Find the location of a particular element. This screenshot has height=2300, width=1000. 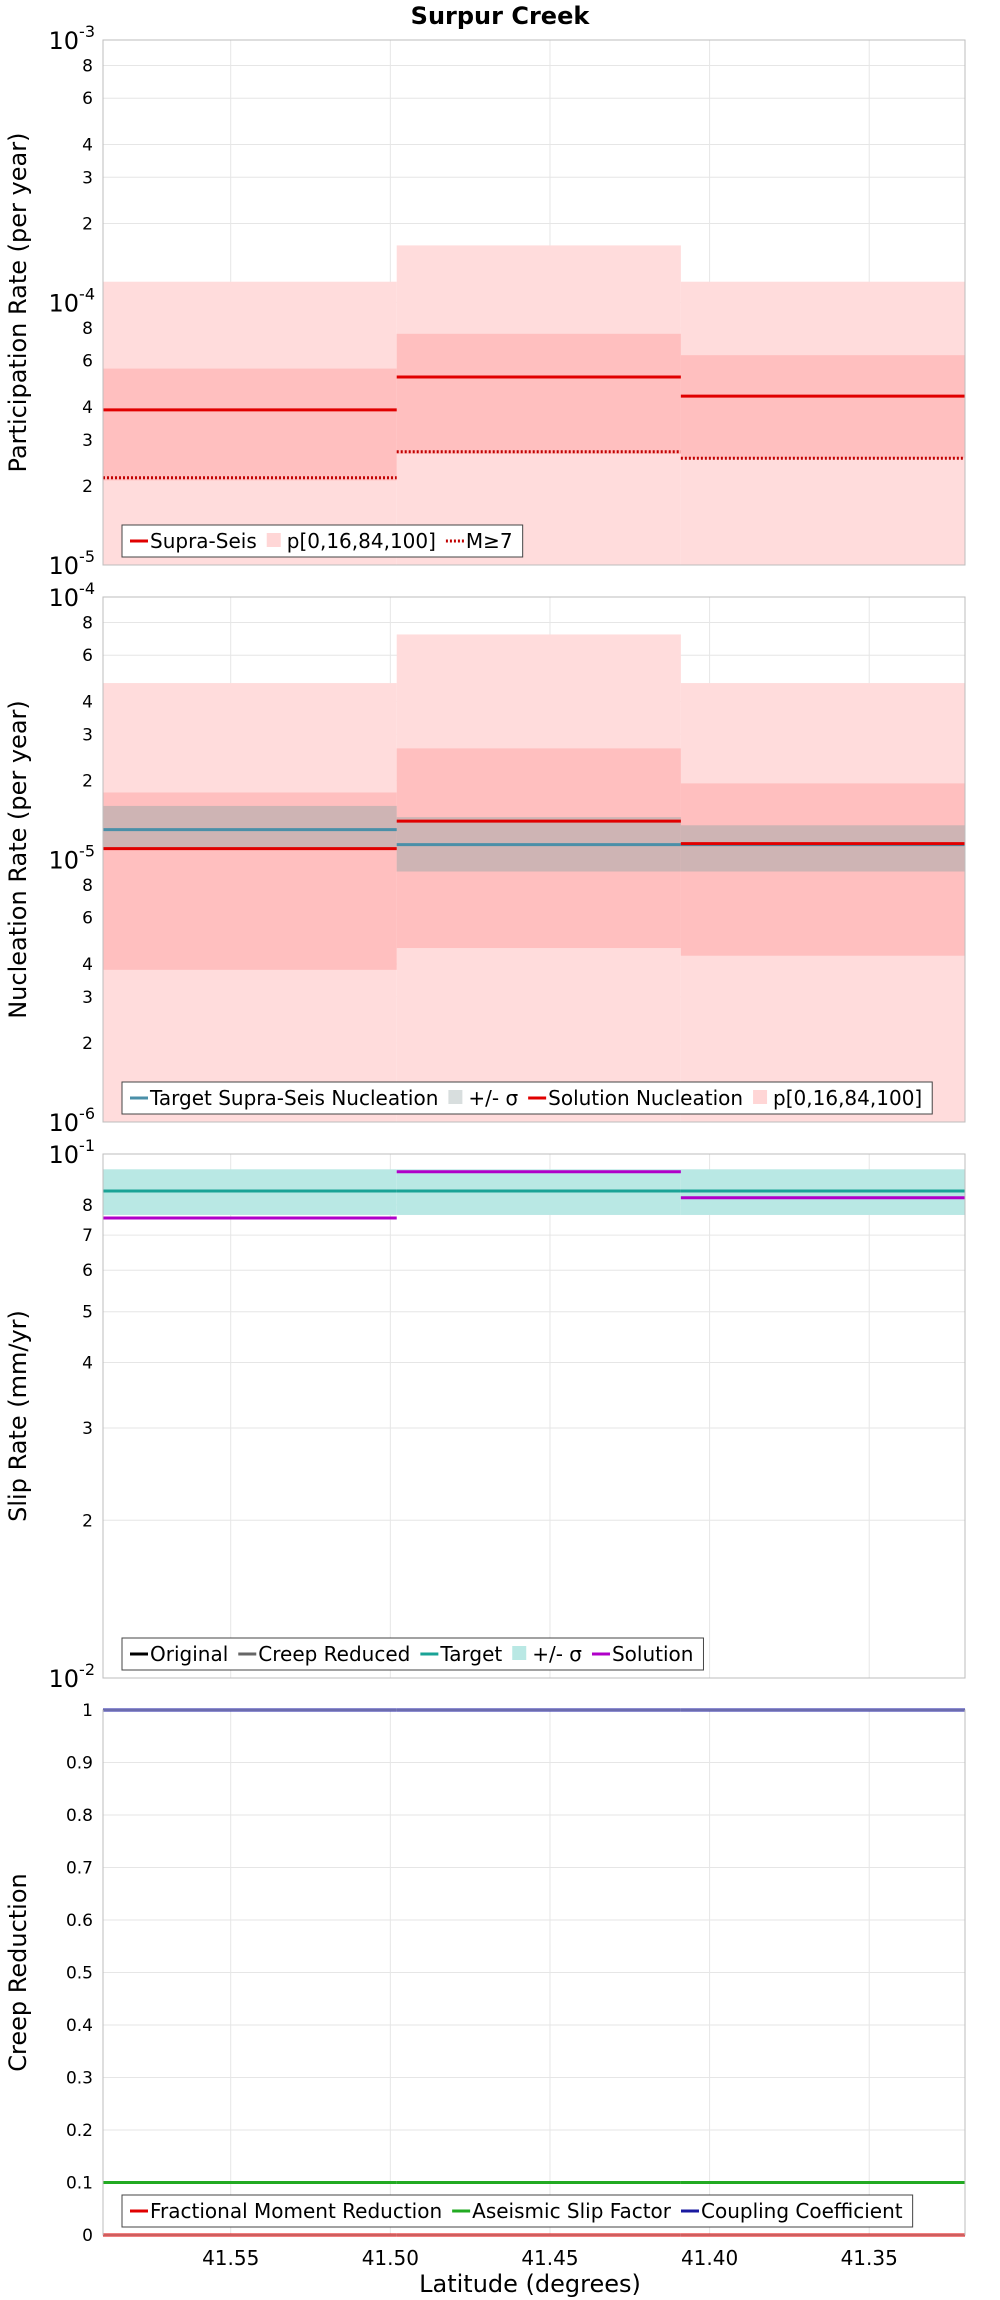

y-tick-label: 10⁻¹ is located at coordinates (72, 1152).